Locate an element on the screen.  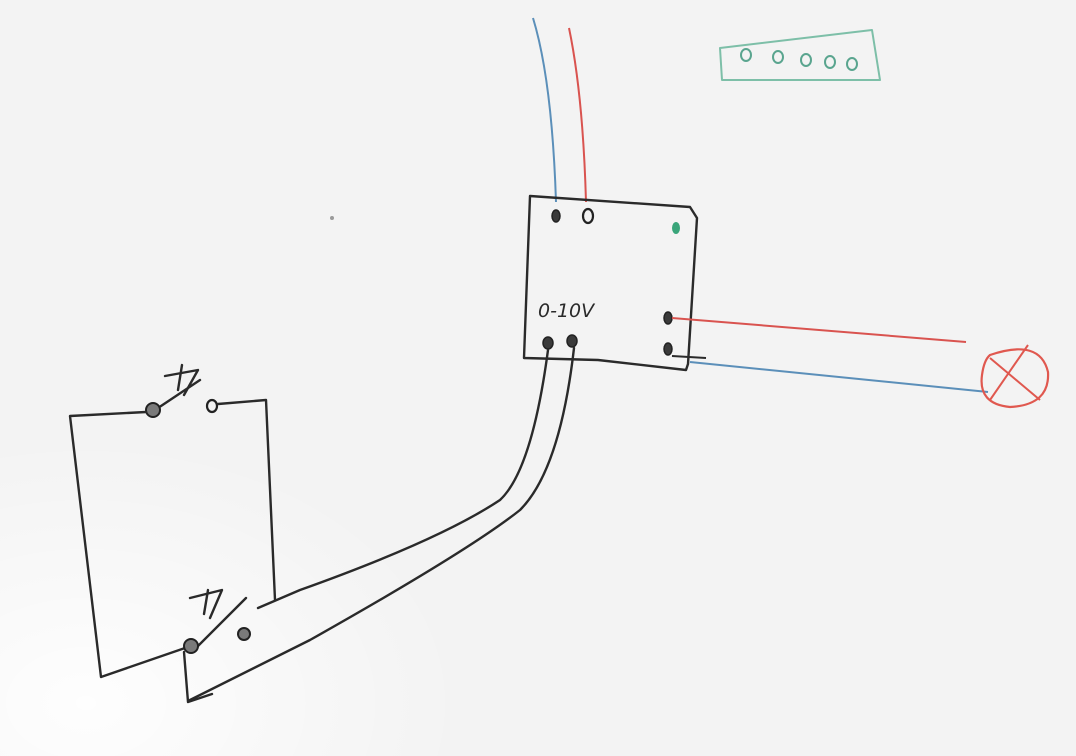
switch-loop-left is located at coordinates (127, 544).